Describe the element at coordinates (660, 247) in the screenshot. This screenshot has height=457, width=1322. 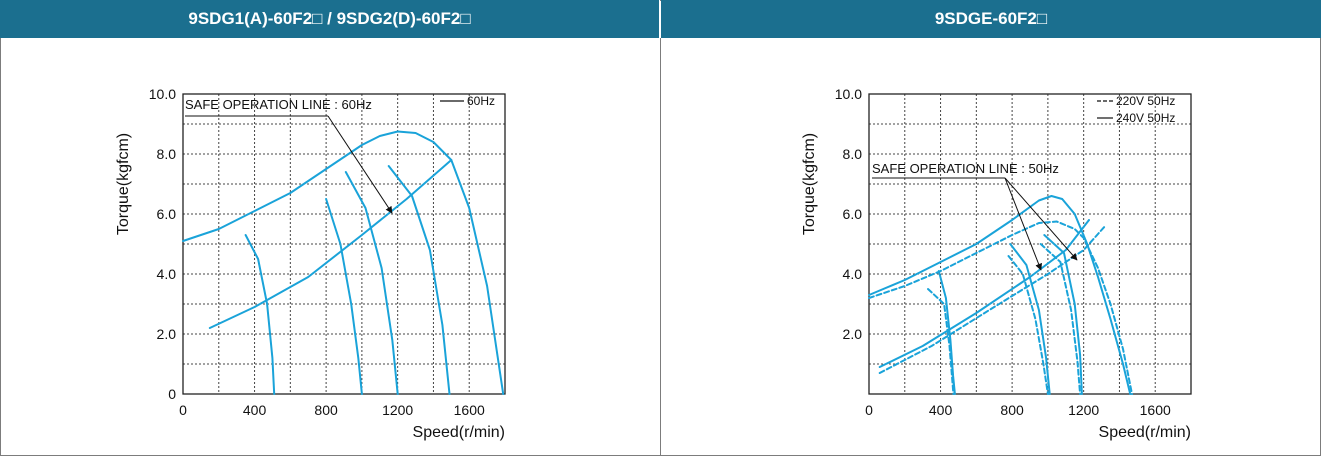
I see `panel-divider` at that location.